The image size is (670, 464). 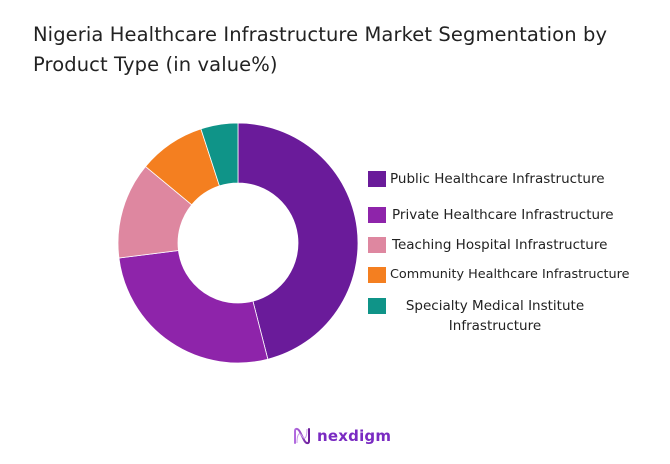 I want to click on legend-item-private: Private Healthcare Infrastructure, so click(x=491, y=216).